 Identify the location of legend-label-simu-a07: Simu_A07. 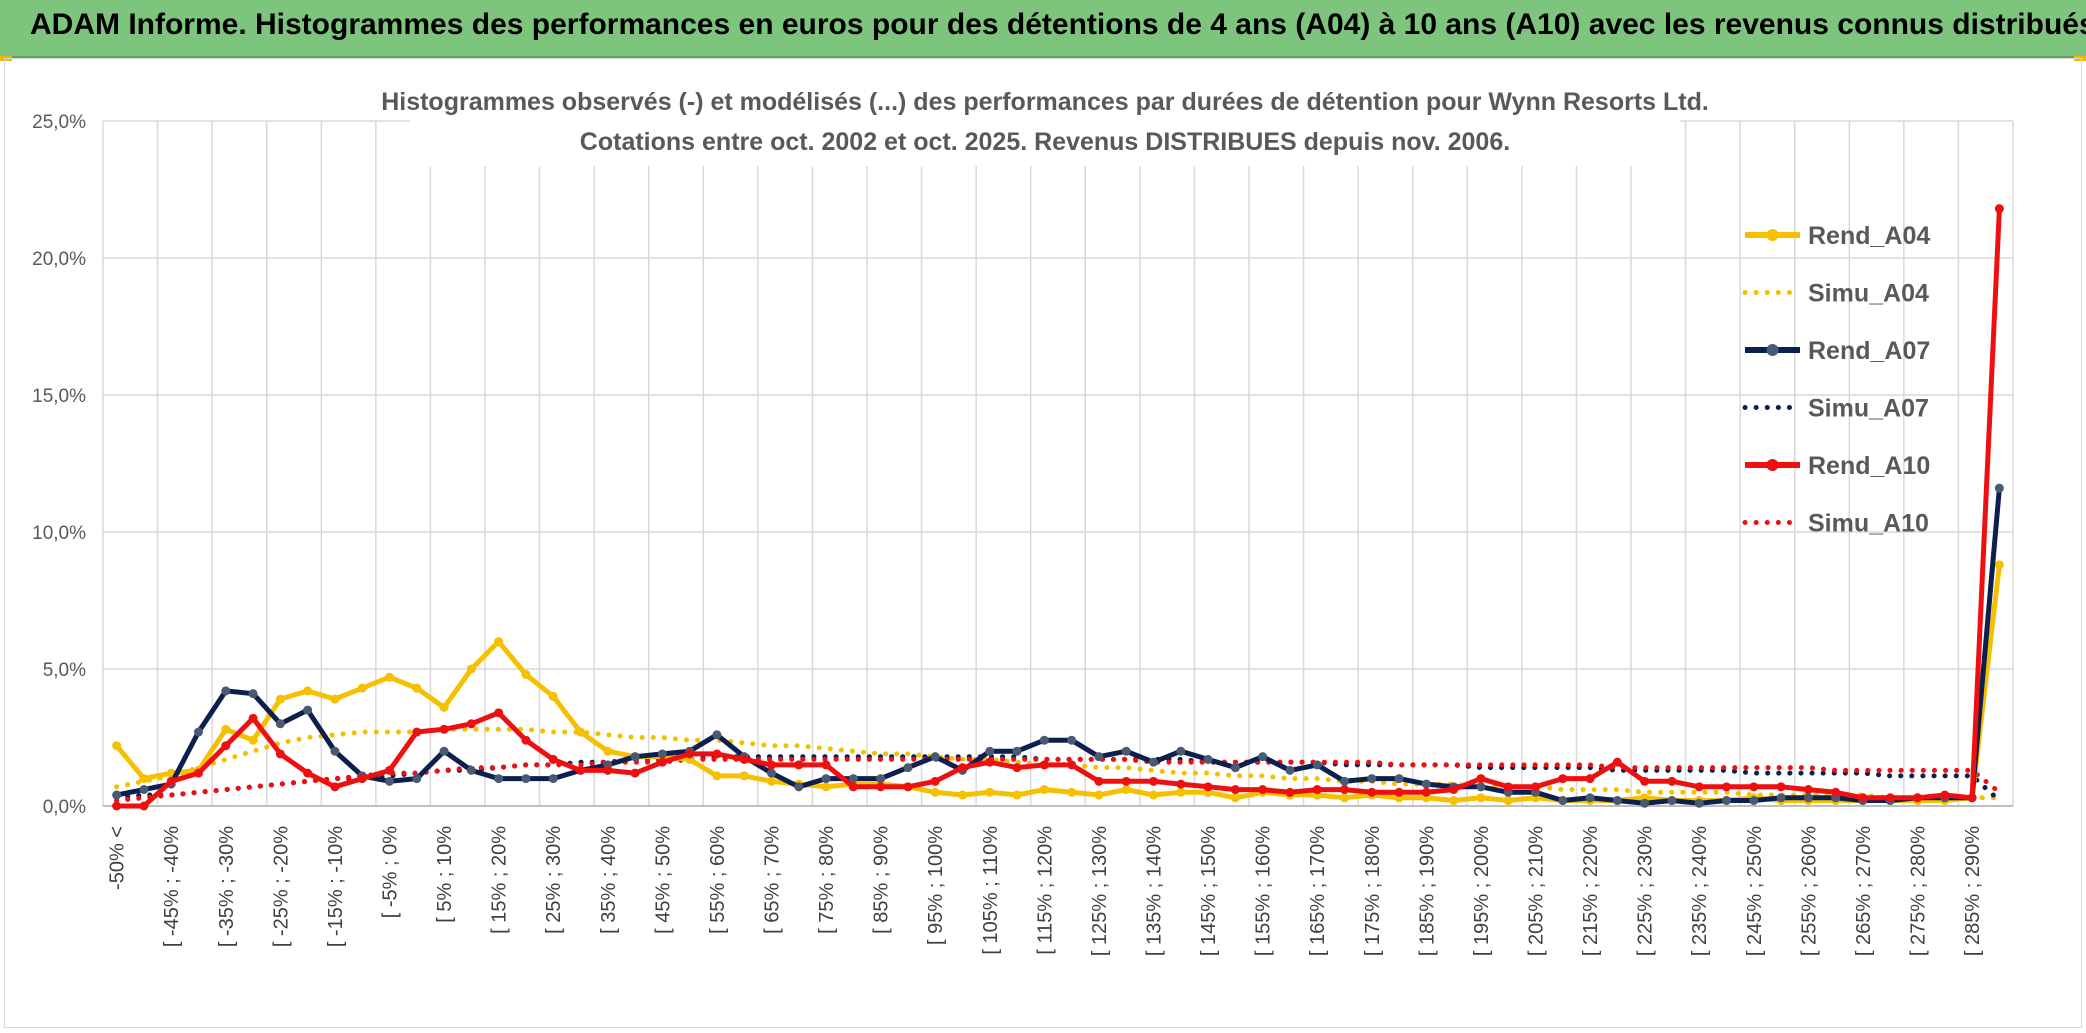
(1868, 409).